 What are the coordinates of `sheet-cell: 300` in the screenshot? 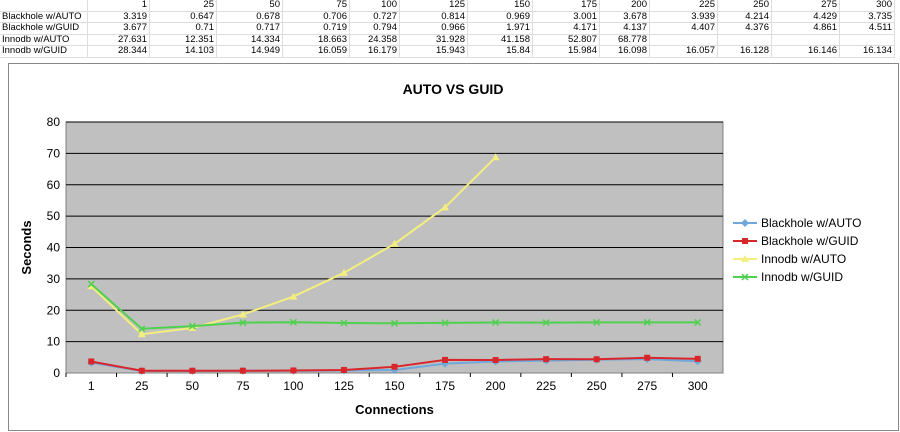 It's located at (867, 6).